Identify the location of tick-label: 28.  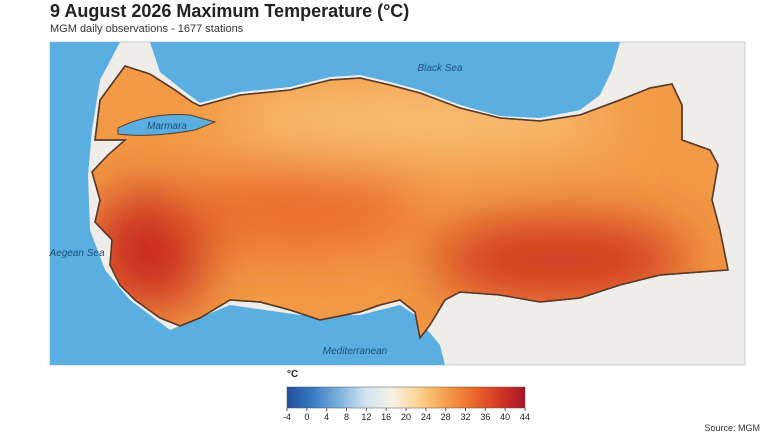
(446, 417).